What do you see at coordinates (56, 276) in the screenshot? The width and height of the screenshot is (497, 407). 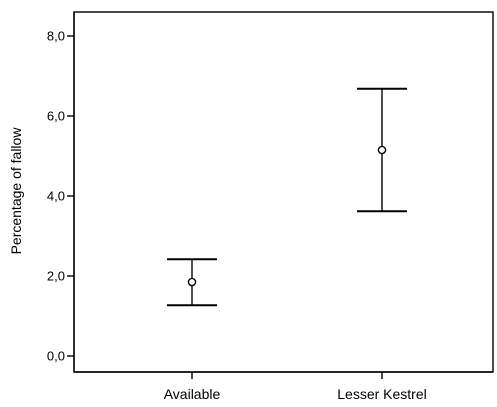 I see `y-tick-label: 2,0` at bounding box center [56, 276].